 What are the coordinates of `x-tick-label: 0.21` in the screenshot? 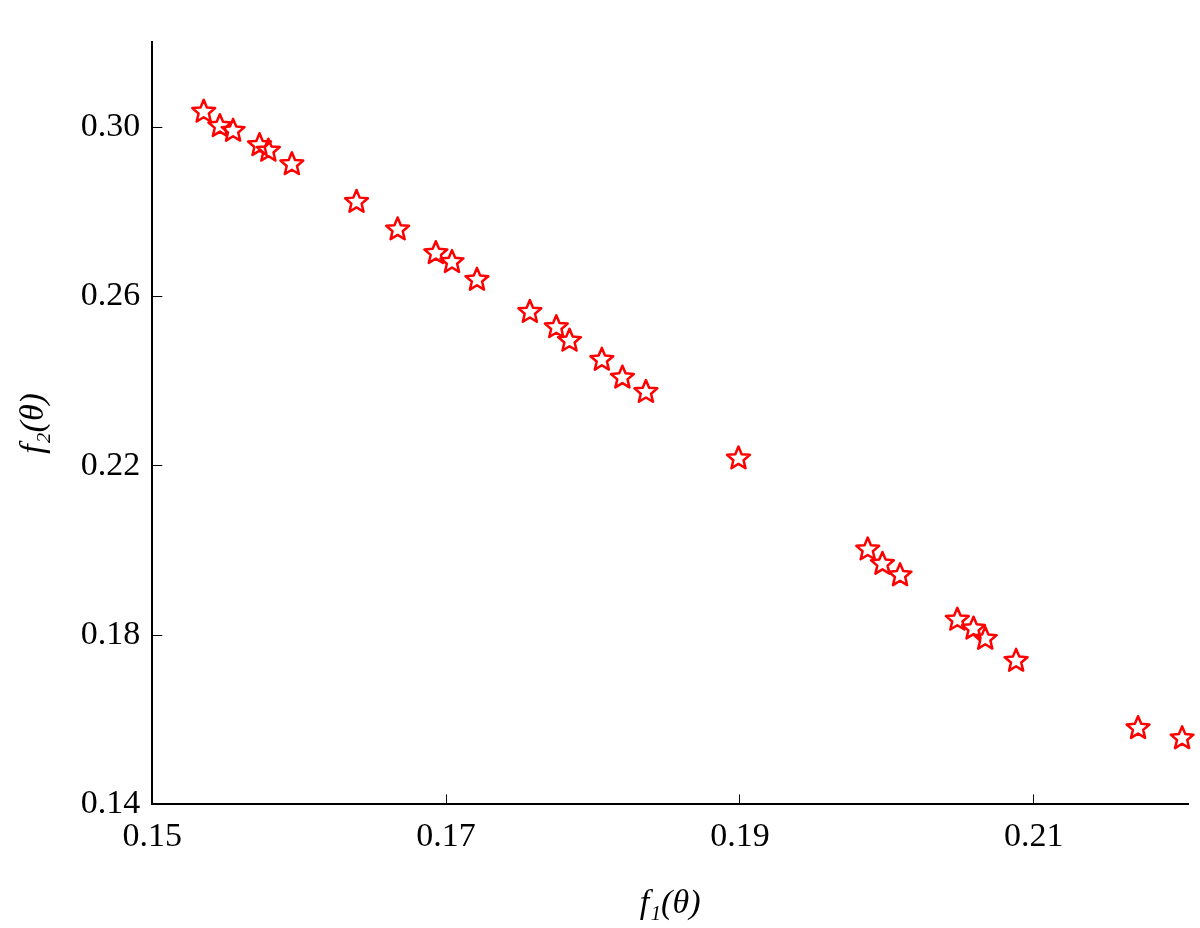 It's located at (1034, 834).